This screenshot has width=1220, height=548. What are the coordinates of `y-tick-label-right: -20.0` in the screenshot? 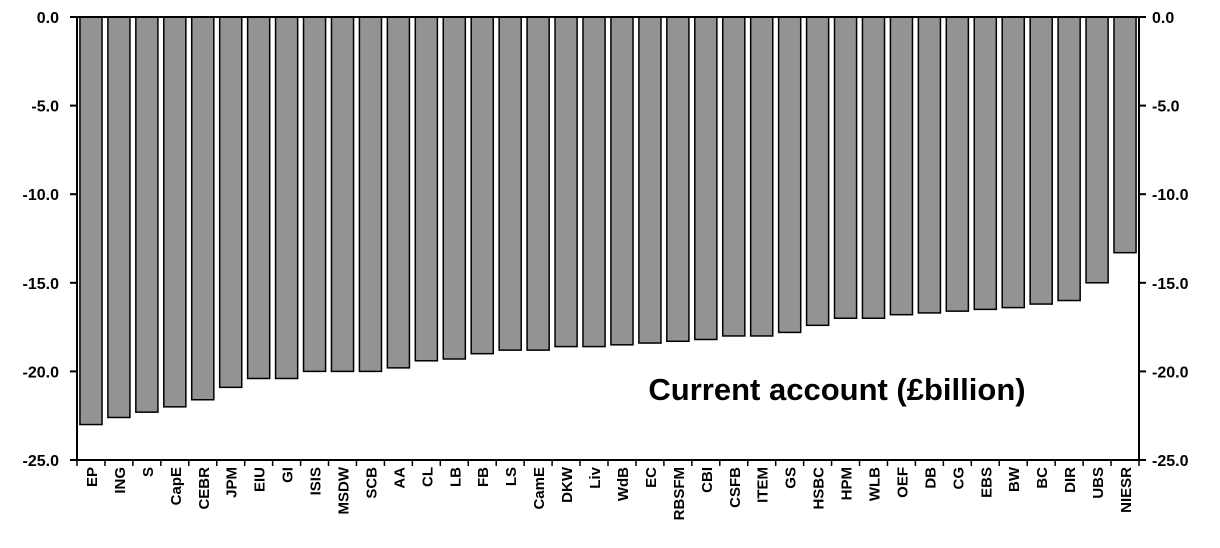 It's located at (1170, 372).